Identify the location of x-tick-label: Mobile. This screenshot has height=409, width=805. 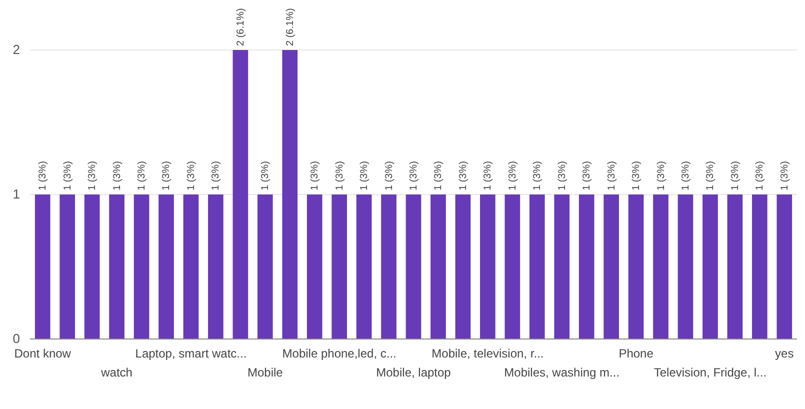
(265, 373).